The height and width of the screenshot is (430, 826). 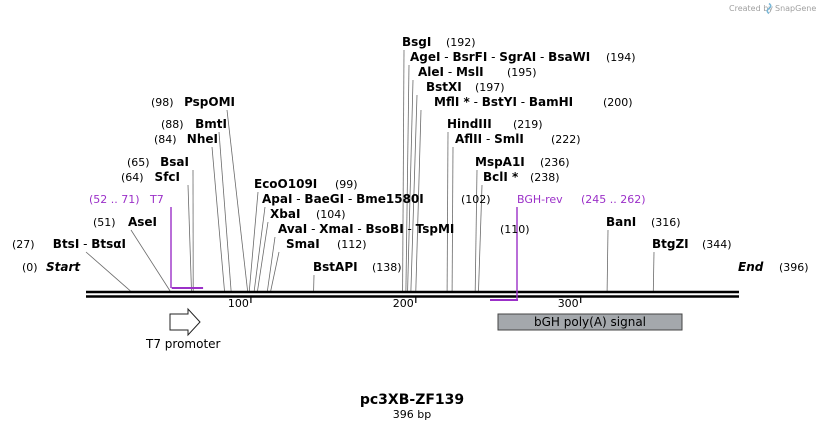 What do you see at coordinates (285, 184) in the screenshot?
I see `enzyme-ecoo109i: EcoO109I` at bounding box center [285, 184].